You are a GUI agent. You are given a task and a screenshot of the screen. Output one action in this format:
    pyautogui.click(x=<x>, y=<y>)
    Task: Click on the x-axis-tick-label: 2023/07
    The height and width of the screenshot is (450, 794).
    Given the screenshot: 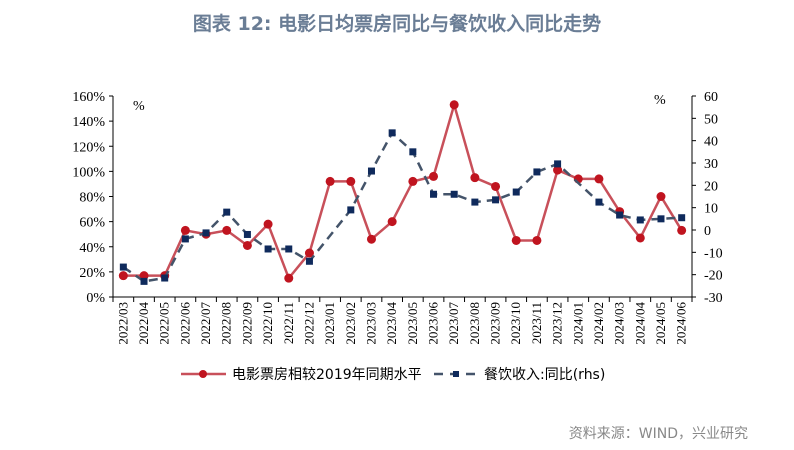 What is the action you would take?
    pyautogui.click(x=453, y=323)
    